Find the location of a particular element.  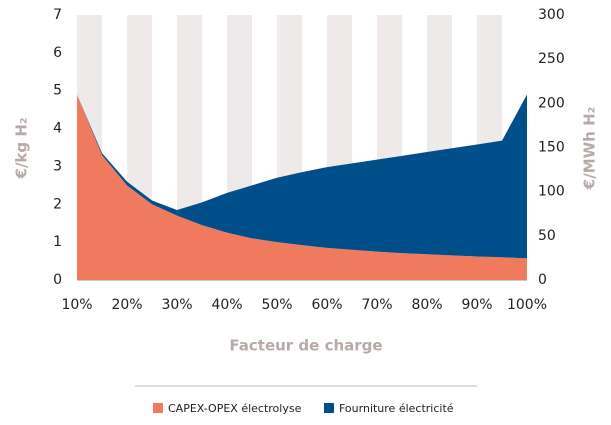

x-tick-label: 50% is located at coordinates (276, 305).